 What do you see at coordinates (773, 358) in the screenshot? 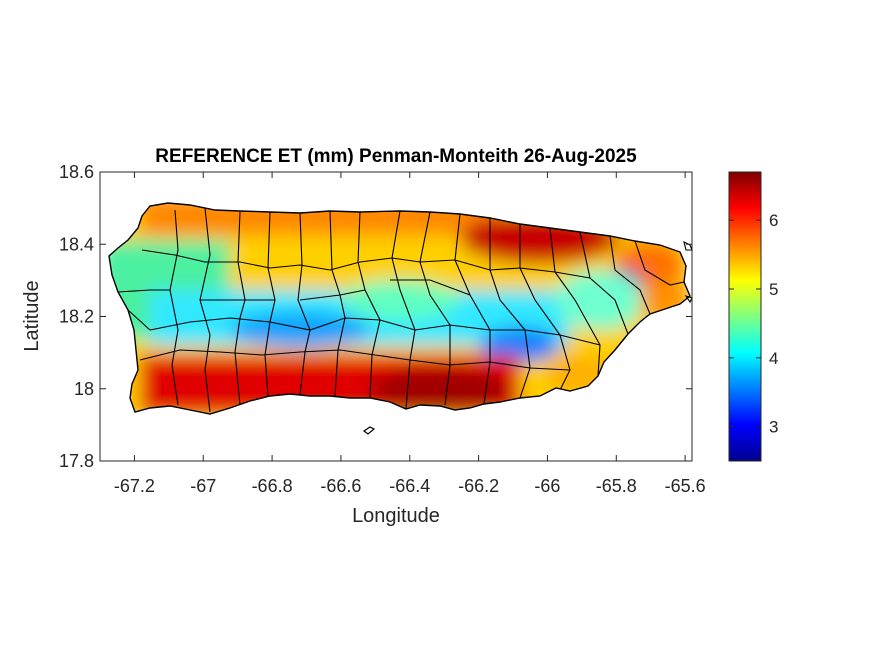
I see `colorbar-tick-label: 4` at bounding box center [773, 358].